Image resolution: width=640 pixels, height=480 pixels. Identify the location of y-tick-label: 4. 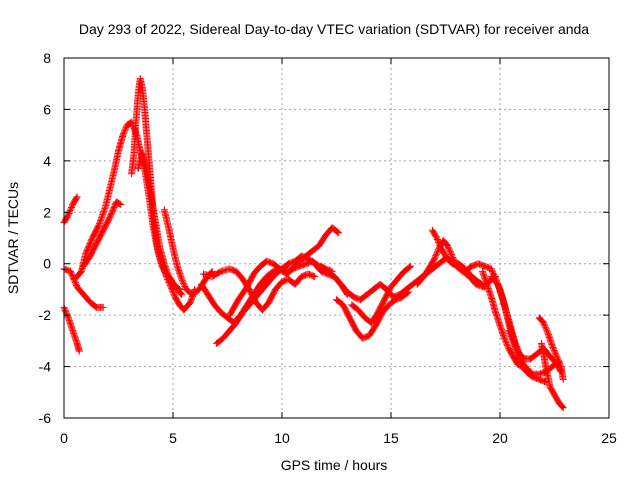
(47, 161).